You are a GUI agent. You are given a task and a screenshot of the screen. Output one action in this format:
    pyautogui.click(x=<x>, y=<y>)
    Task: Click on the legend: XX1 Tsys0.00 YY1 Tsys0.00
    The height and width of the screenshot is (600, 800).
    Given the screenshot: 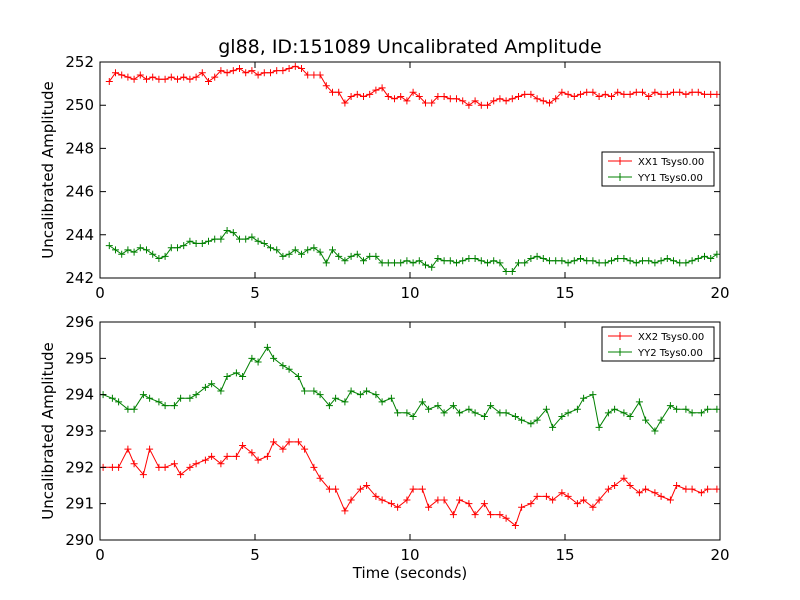 What is the action you would take?
    pyautogui.click(x=658, y=169)
    